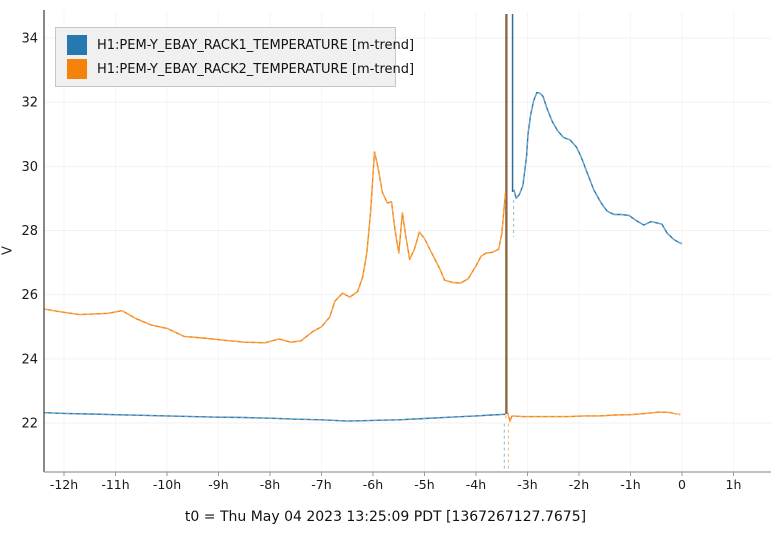  What do you see at coordinates (321, 484) in the screenshot?
I see `x-tick-label: -7h` at bounding box center [321, 484].